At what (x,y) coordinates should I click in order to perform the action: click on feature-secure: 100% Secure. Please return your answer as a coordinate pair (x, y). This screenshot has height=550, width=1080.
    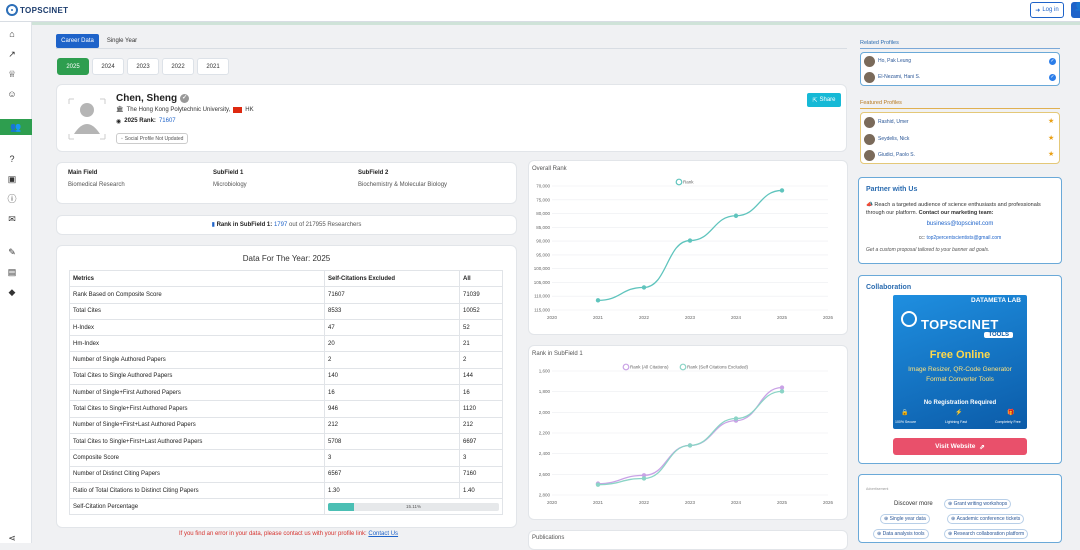
    Looking at the image, I should click on (906, 422).